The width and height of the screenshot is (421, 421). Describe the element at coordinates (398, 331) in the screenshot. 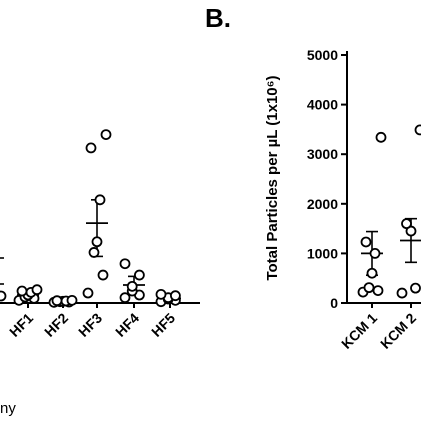

I see `x-tick-label: KCM 2` at that location.